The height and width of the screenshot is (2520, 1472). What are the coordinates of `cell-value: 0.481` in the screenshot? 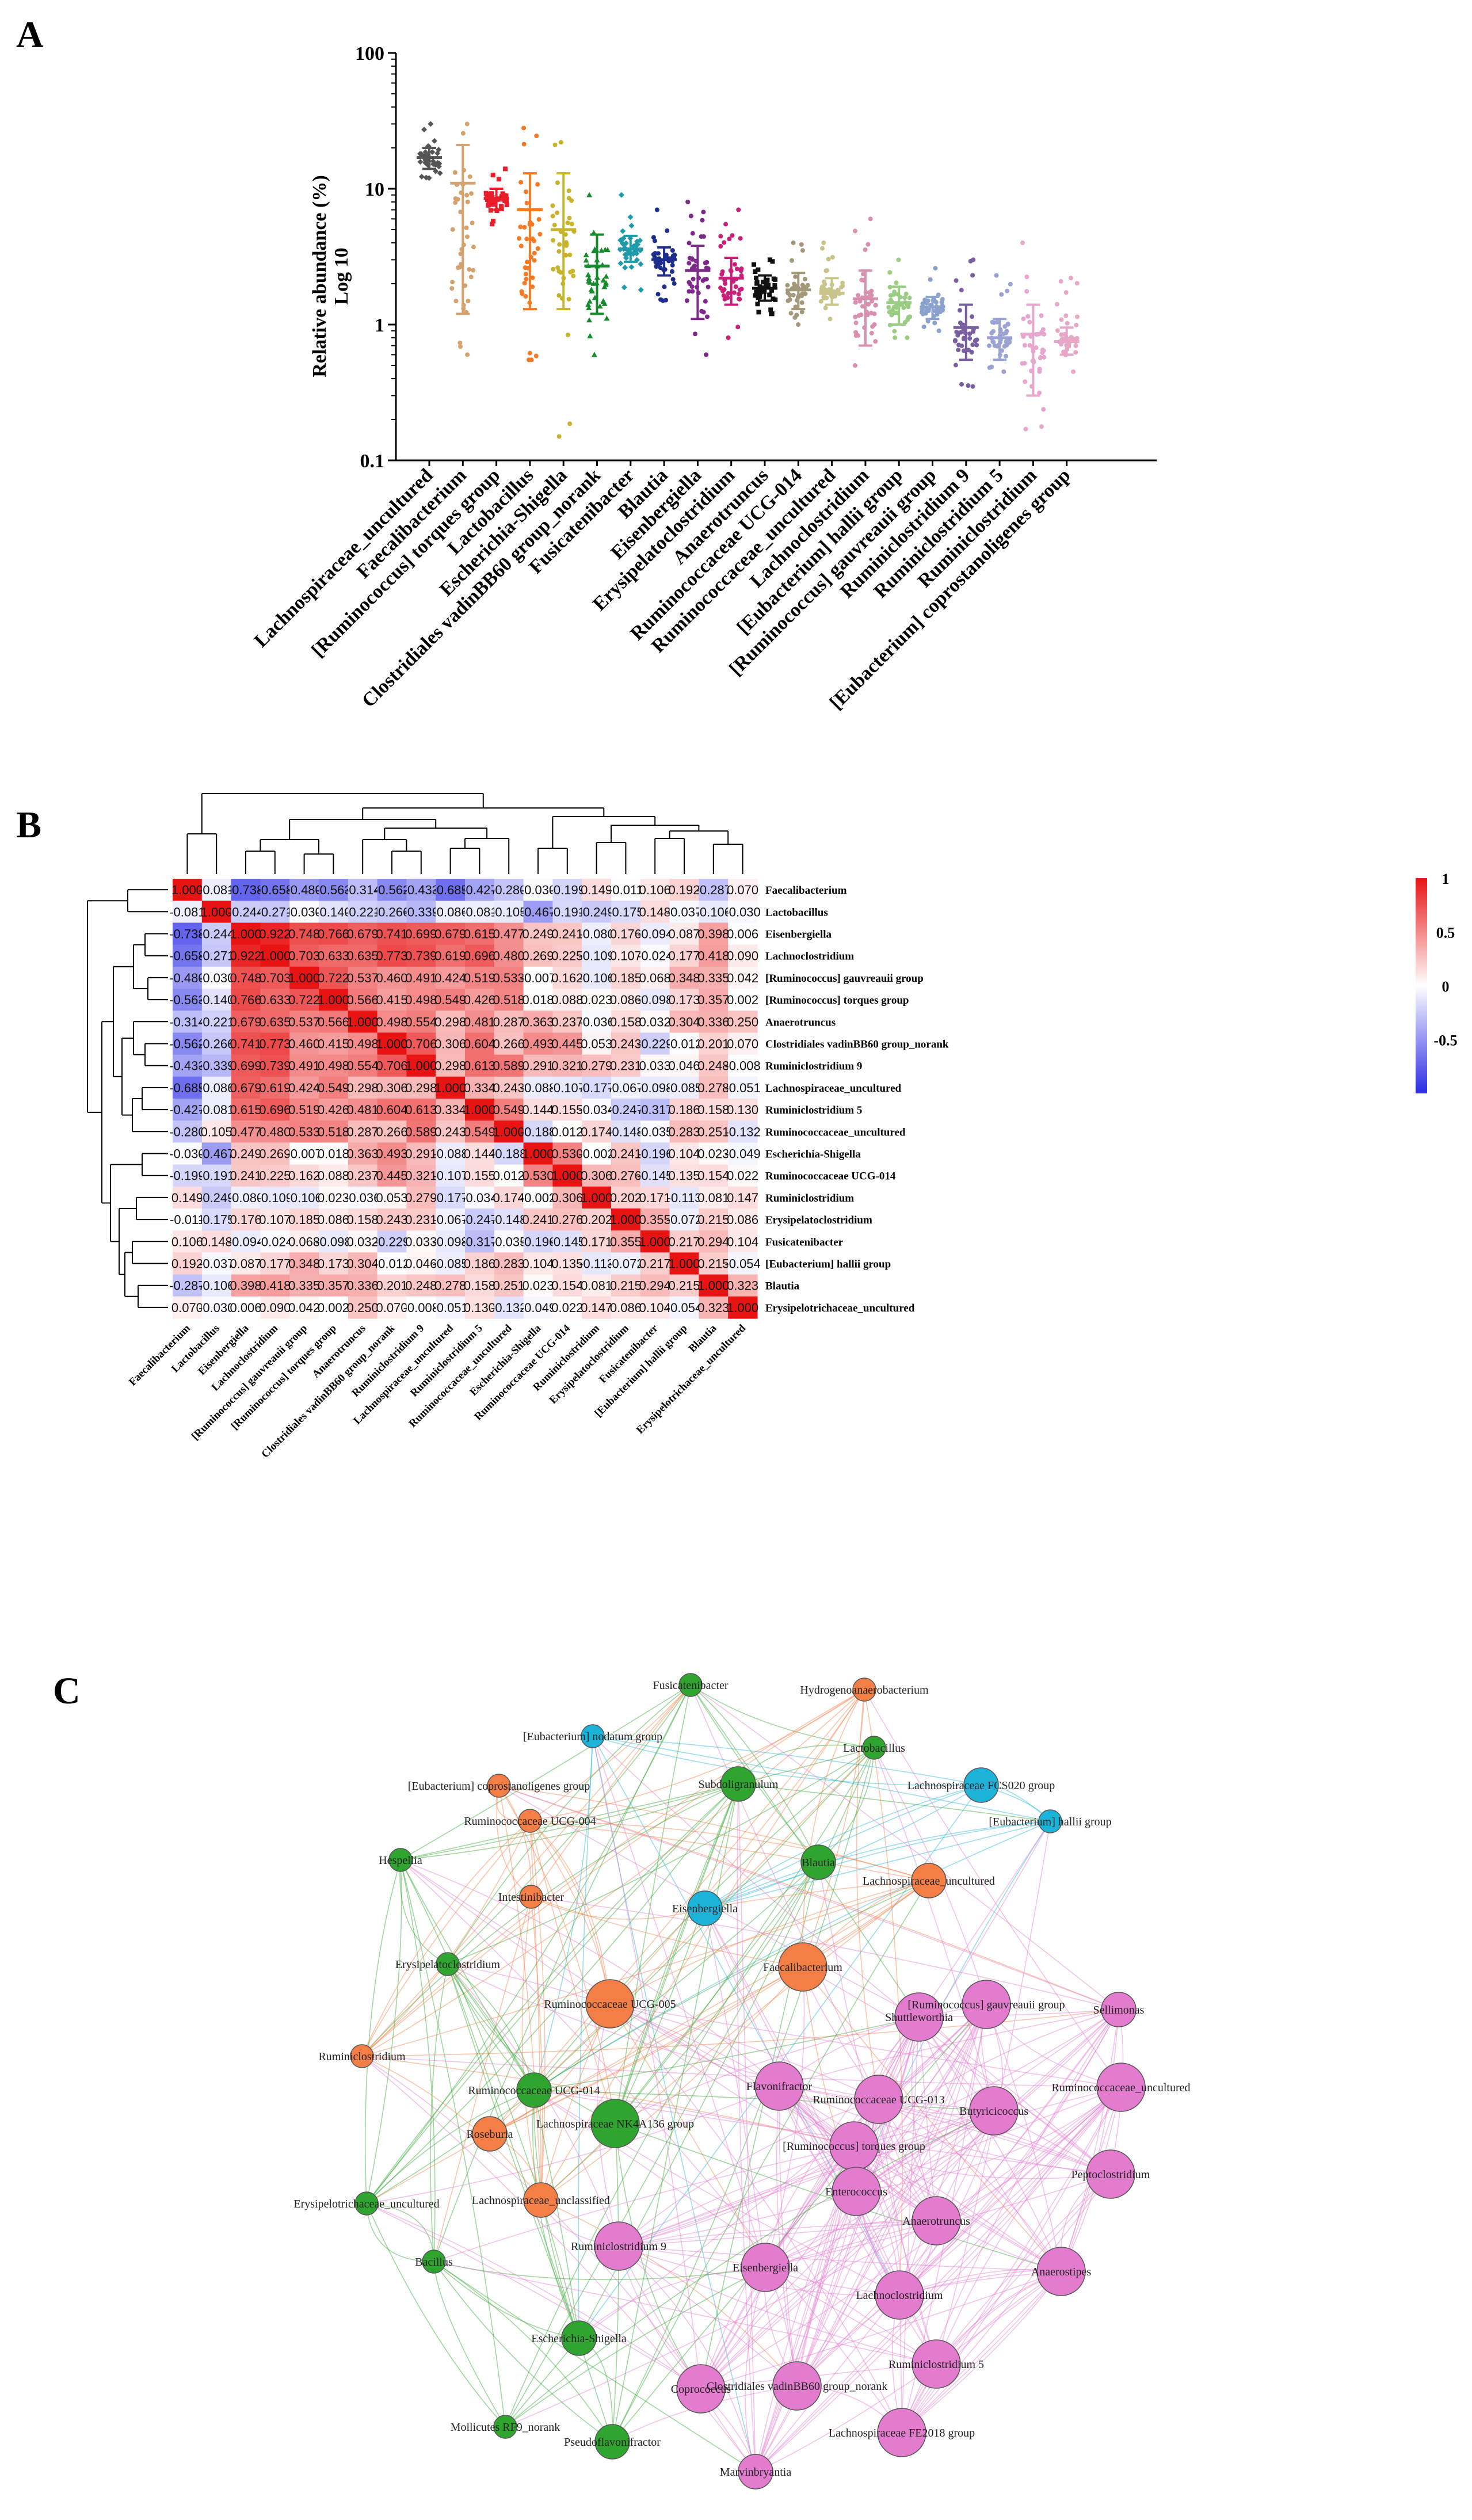 It's located at (479, 1022).